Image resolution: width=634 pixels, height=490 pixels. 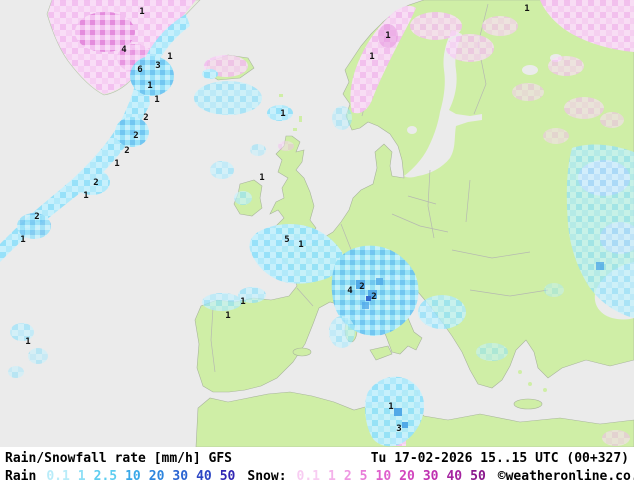 What do you see at coordinates (281, 95) in the screenshot?
I see `faroe` at bounding box center [281, 95].